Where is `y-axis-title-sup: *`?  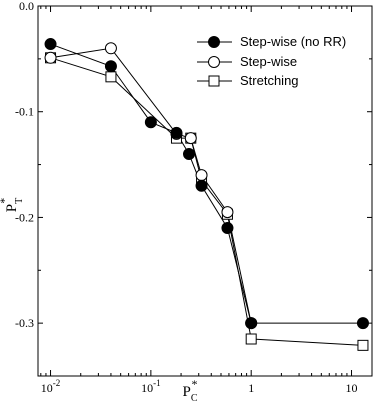
y-axis-title-sup: * is located at coordinates (5, 201).